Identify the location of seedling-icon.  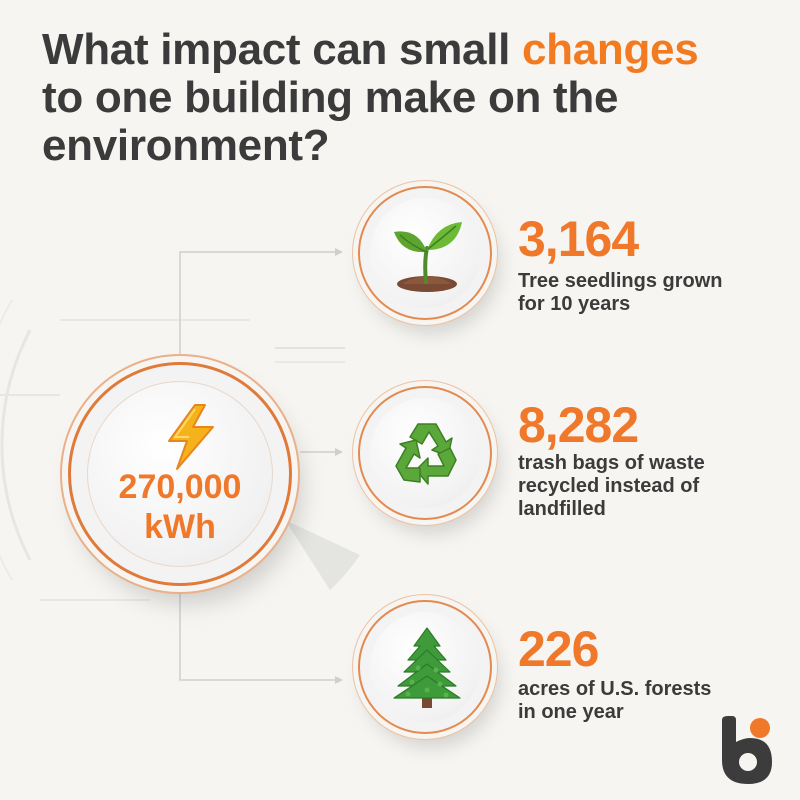
(428, 257).